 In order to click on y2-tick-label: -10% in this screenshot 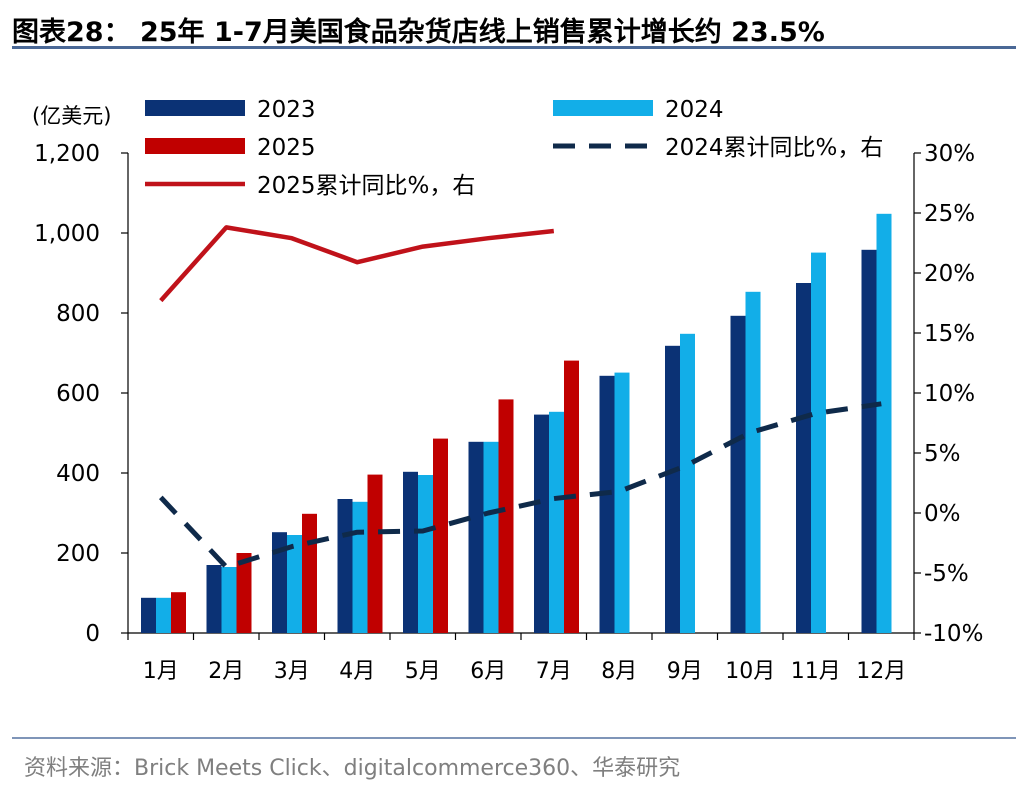, I will do `click(953, 634)`.